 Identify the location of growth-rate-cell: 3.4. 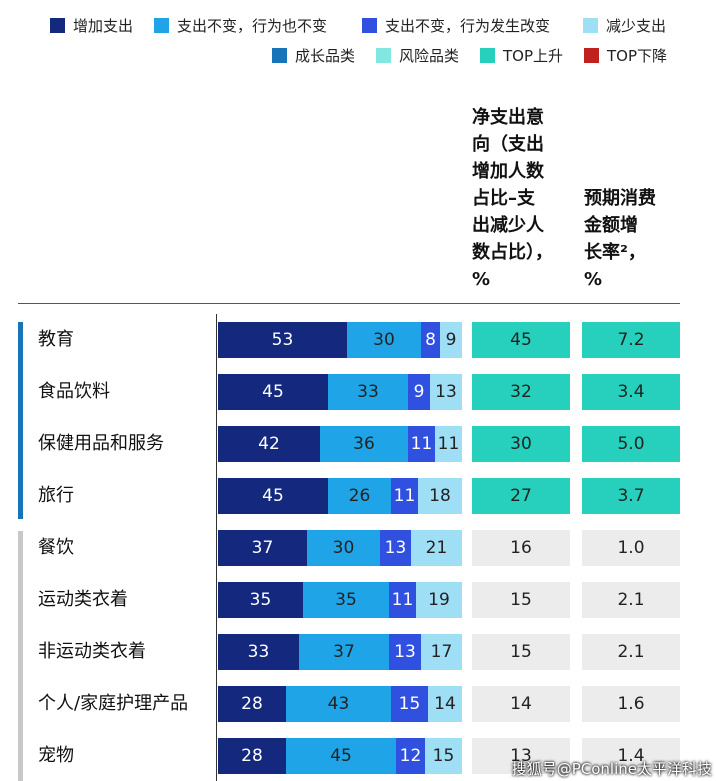
(631, 392).